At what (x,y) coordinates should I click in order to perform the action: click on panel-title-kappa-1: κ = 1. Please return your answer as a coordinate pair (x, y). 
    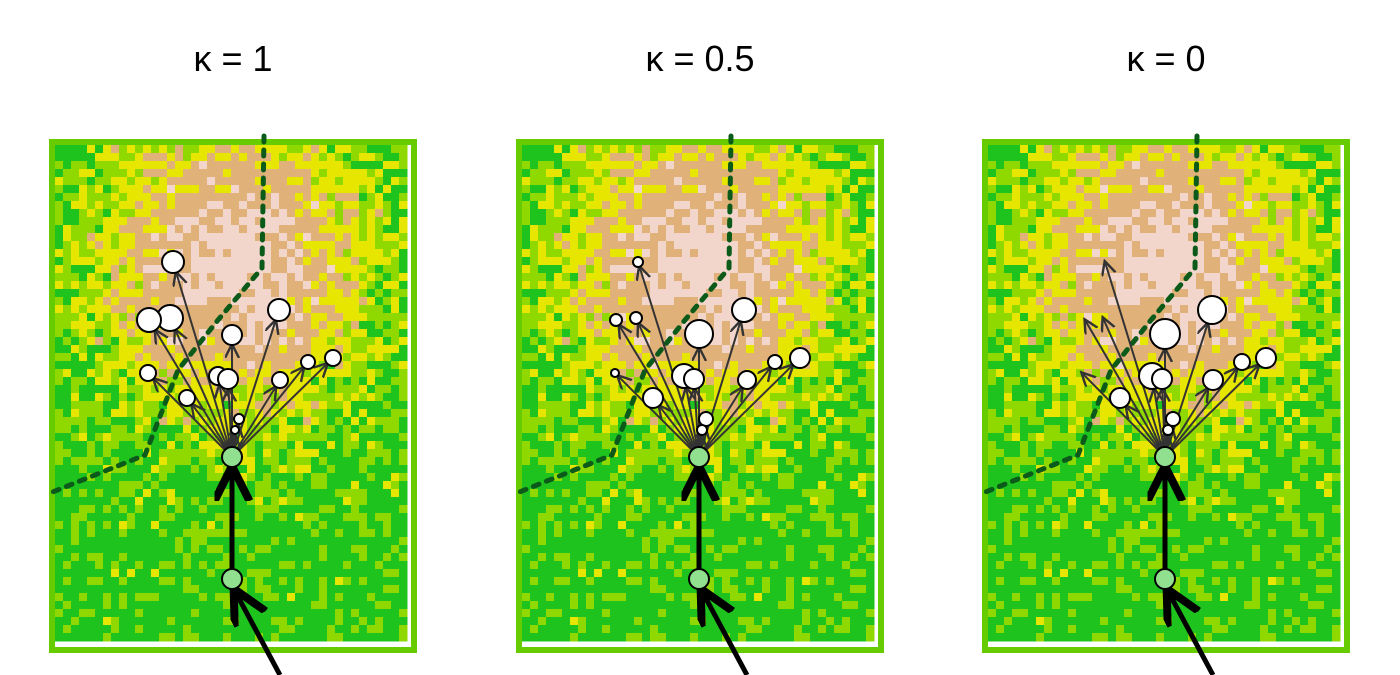
    Looking at the image, I should click on (233, 58).